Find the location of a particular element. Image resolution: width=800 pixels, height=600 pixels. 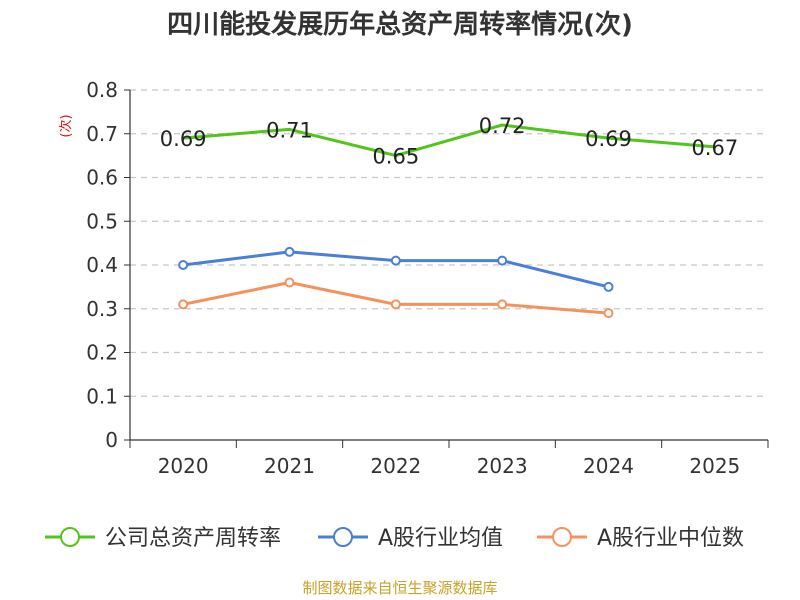

legend-item-1: 公司总资产周转率 is located at coordinates (163, 538).